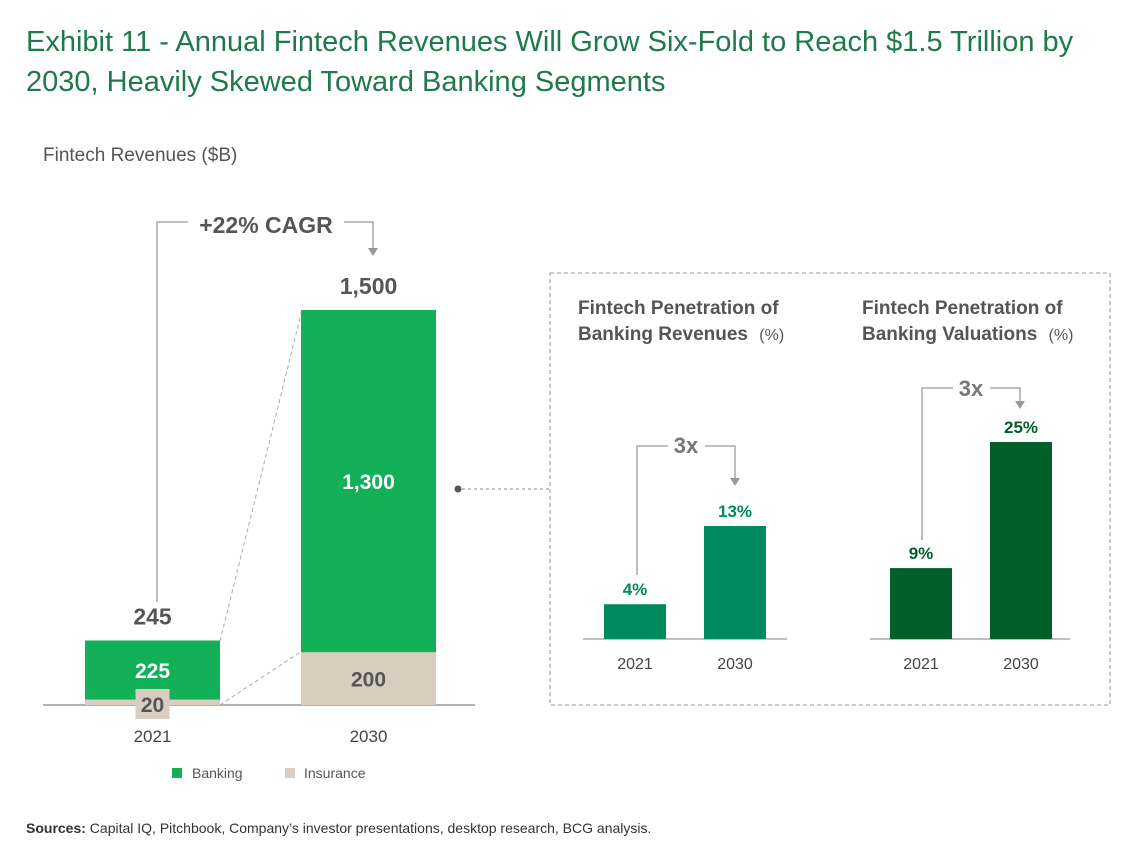  I want to click on legend-insurance-swatch, so click(290, 773).